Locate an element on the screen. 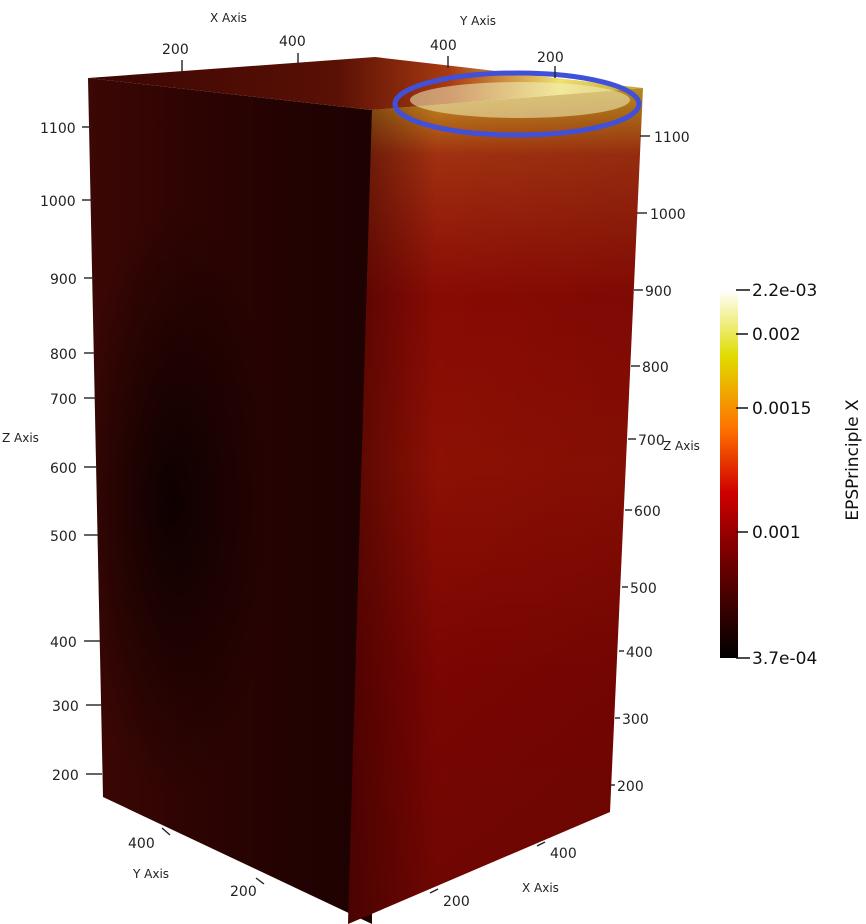 The image size is (866, 924). top-x-tick-label: 200 is located at coordinates (175, 50).